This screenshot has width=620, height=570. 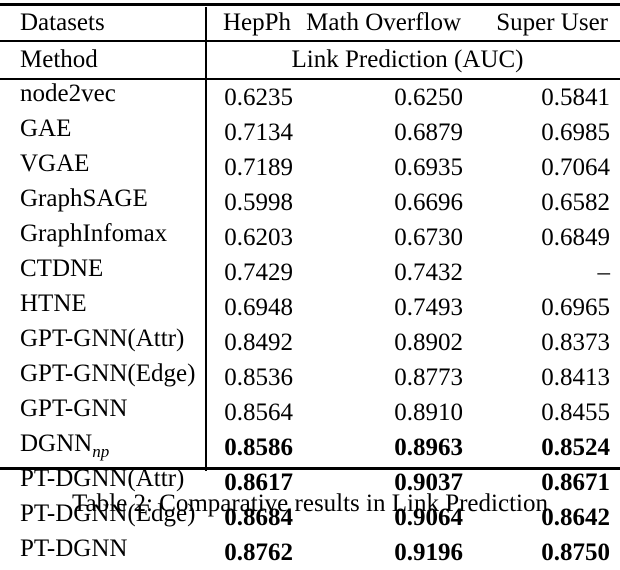 What do you see at coordinates (310, 237) in the screenshot?
I see `table-row: GraphInfomax 0.6203 0.6730 0.6849` at bounding box center [310, 237].